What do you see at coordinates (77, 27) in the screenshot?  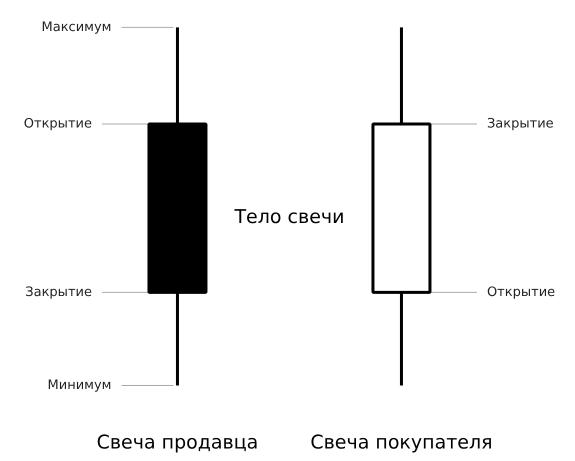 I see `annotation: Максимум` at bounding box center [77, 27].